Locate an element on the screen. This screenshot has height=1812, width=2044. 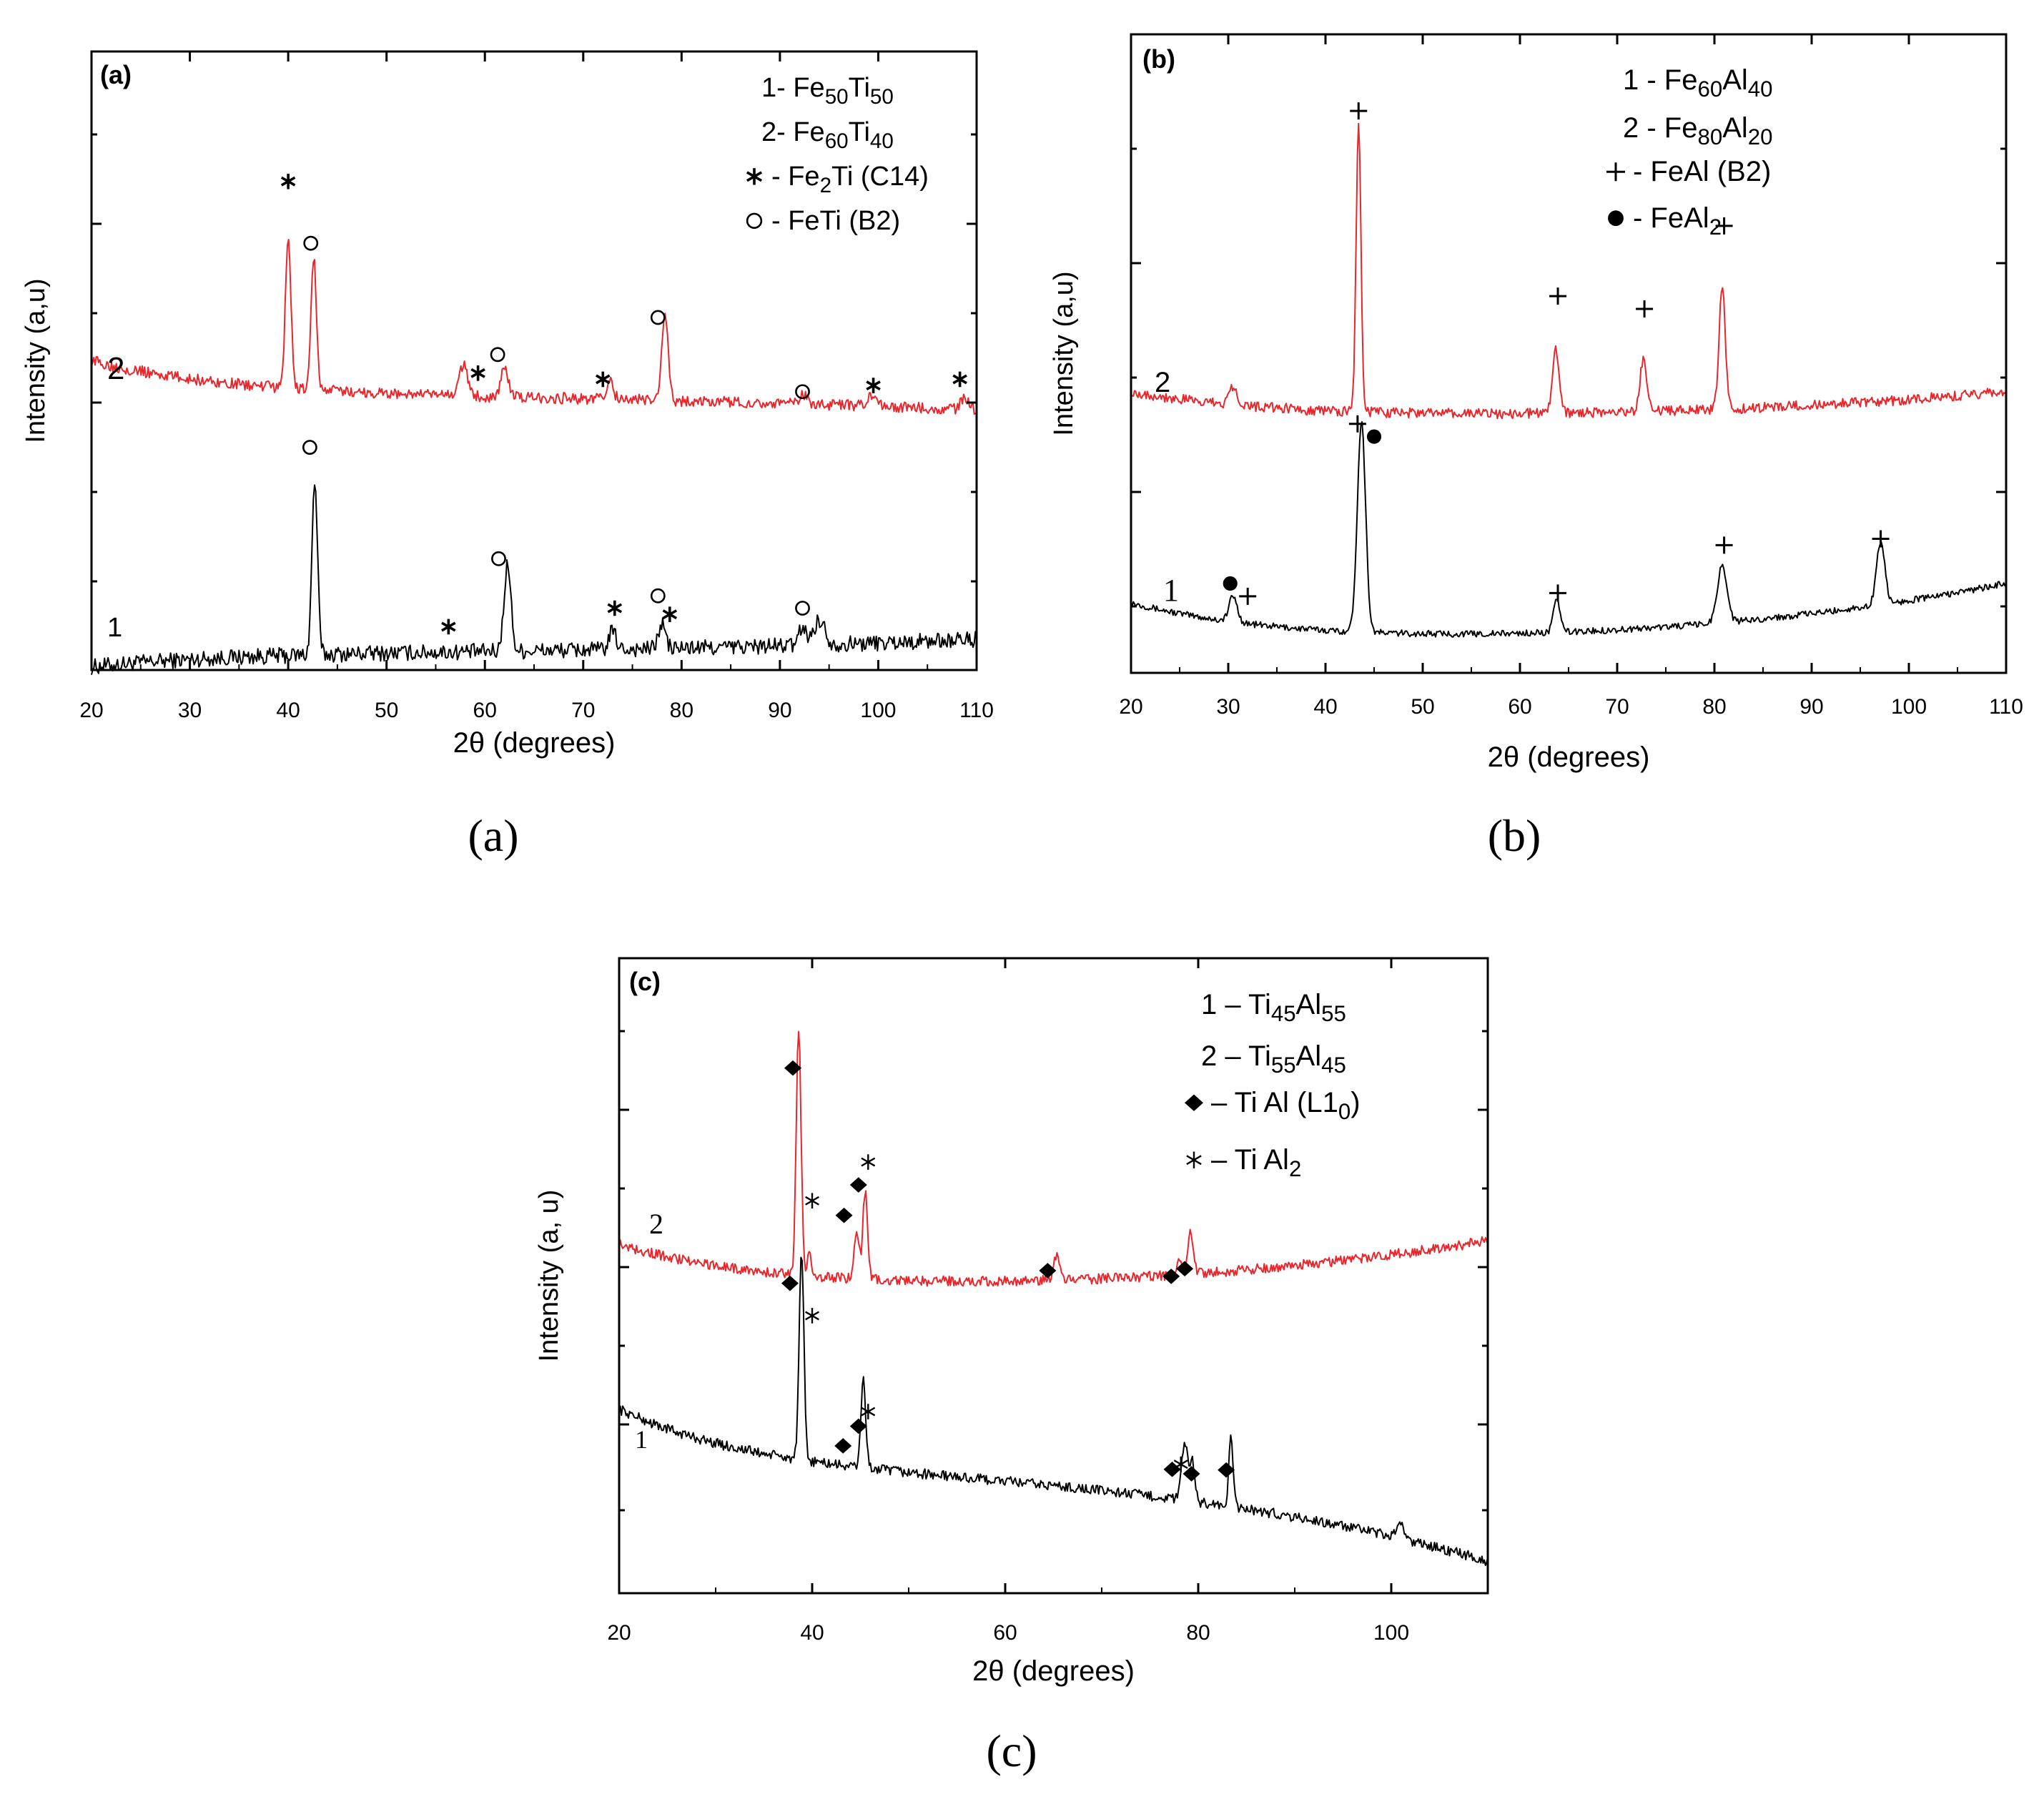
legend-entry-4: - FeTi (B2) is located at coordinates (836, 221).